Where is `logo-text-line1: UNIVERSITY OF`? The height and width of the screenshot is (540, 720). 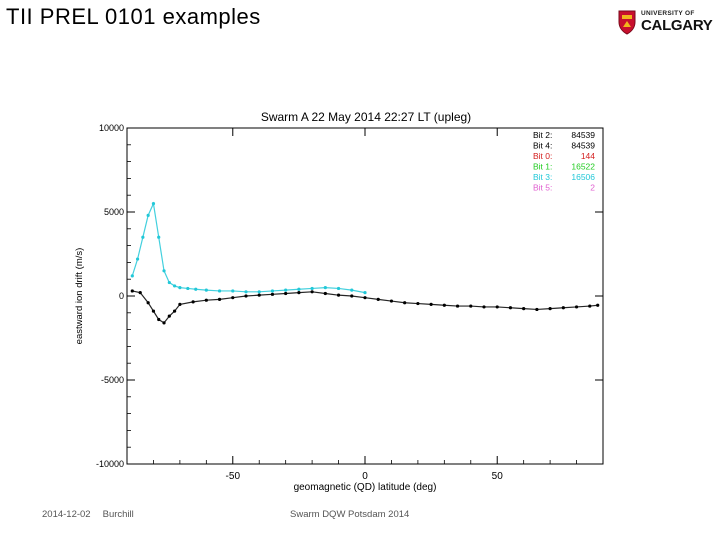
logo-text-line1: UNIVERSITY OF is located at coordinates (668, 13).